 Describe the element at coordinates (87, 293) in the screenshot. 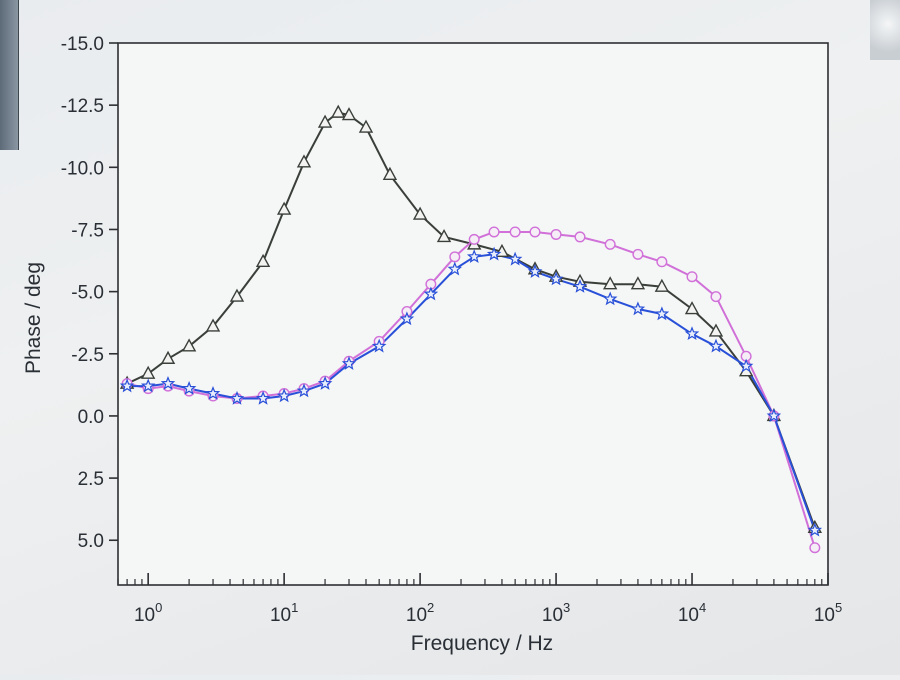

I see `y-tick-label: -5.0` at that location.